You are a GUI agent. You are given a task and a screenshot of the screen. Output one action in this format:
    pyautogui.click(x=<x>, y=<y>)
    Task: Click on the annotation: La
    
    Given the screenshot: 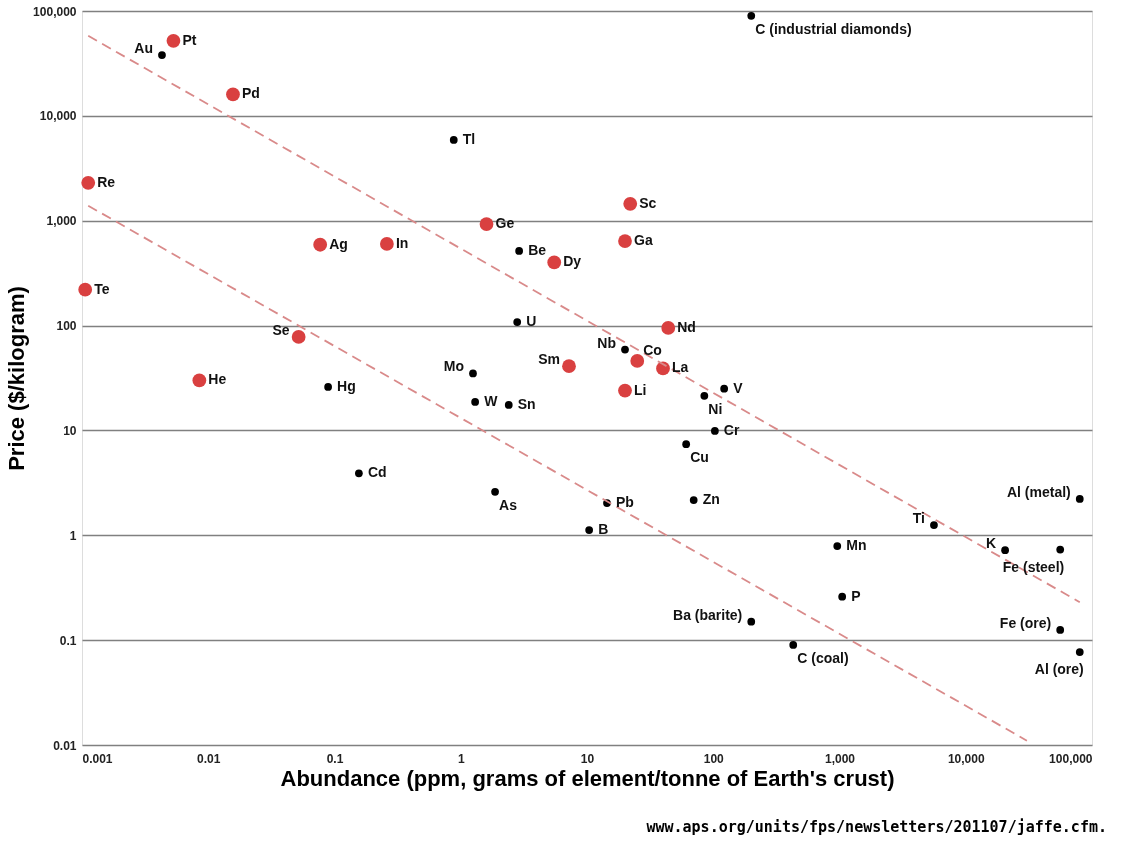 What is the action you would take?
    pyautogui.click(x=680, y=367)
    